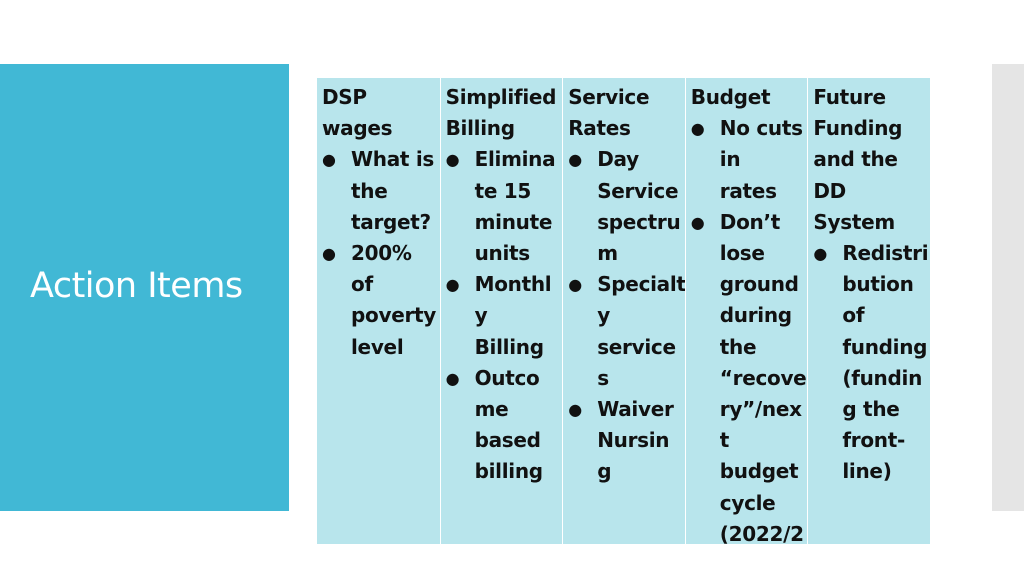  Describe the element at coordinates (730, 97) in the screenshot. I see `column-header: Budget` at that location.